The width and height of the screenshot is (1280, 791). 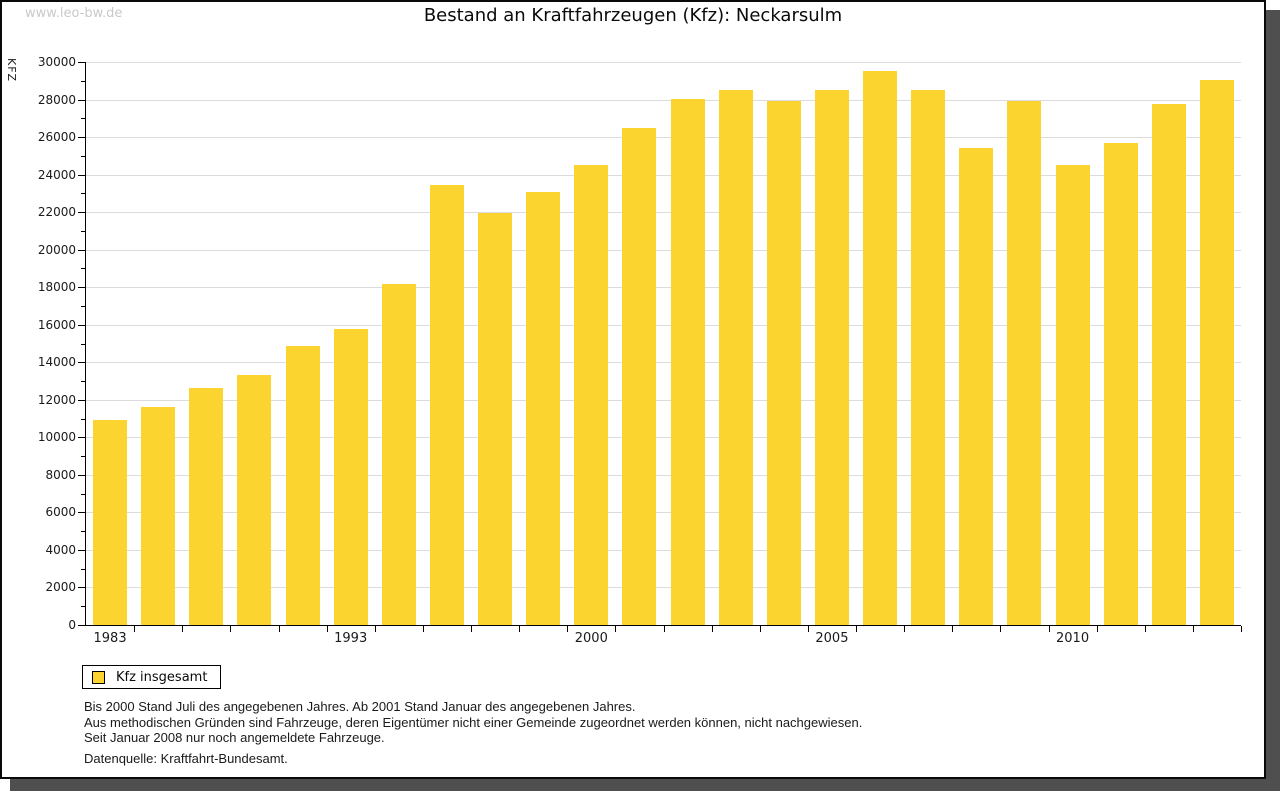 What do you see at coordinates (56, 174) in the screenshot?
I see `y-tick-label: 24000` at bounding box center [56, 174].